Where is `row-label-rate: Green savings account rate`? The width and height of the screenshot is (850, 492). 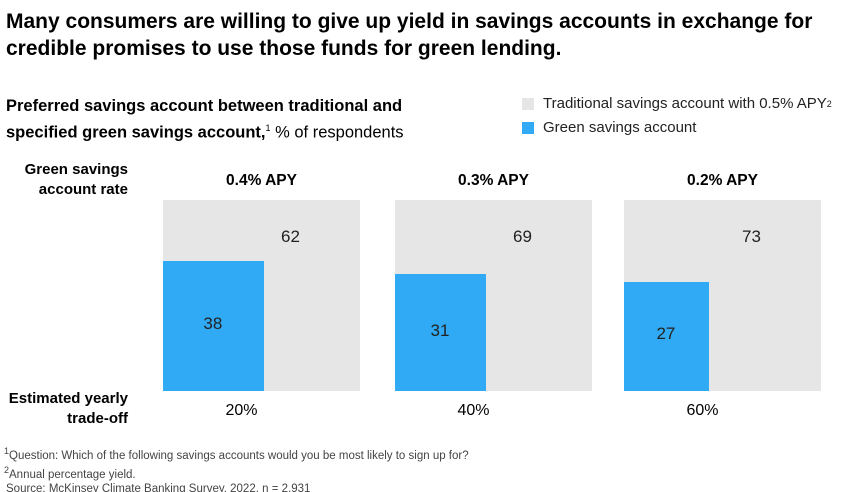
row-label-rate: Green savings account rate is located at coordinates (76, 179).